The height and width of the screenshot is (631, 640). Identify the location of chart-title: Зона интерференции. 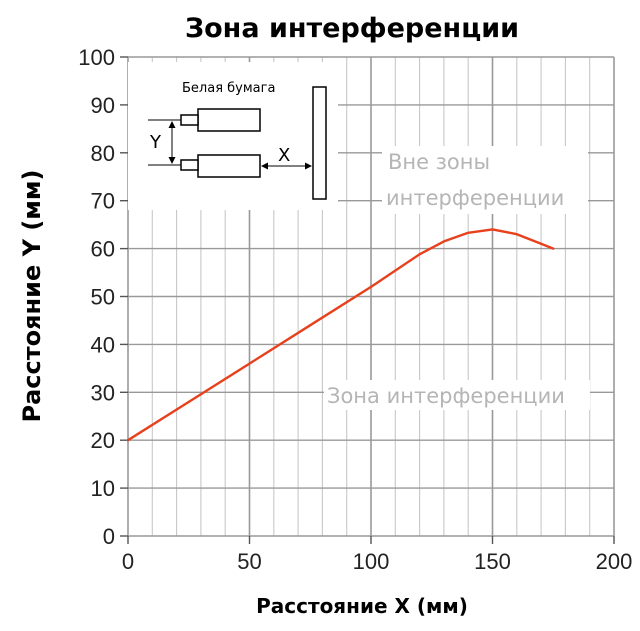
(352, 28).